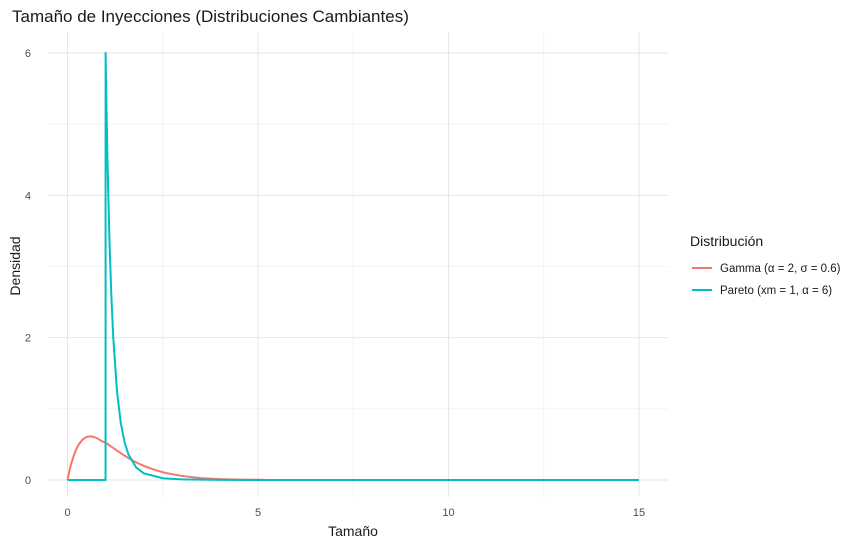  Describe the element at coordinates (28, 339) in the screenshot. I see `y-tick-label: 2` at that location.